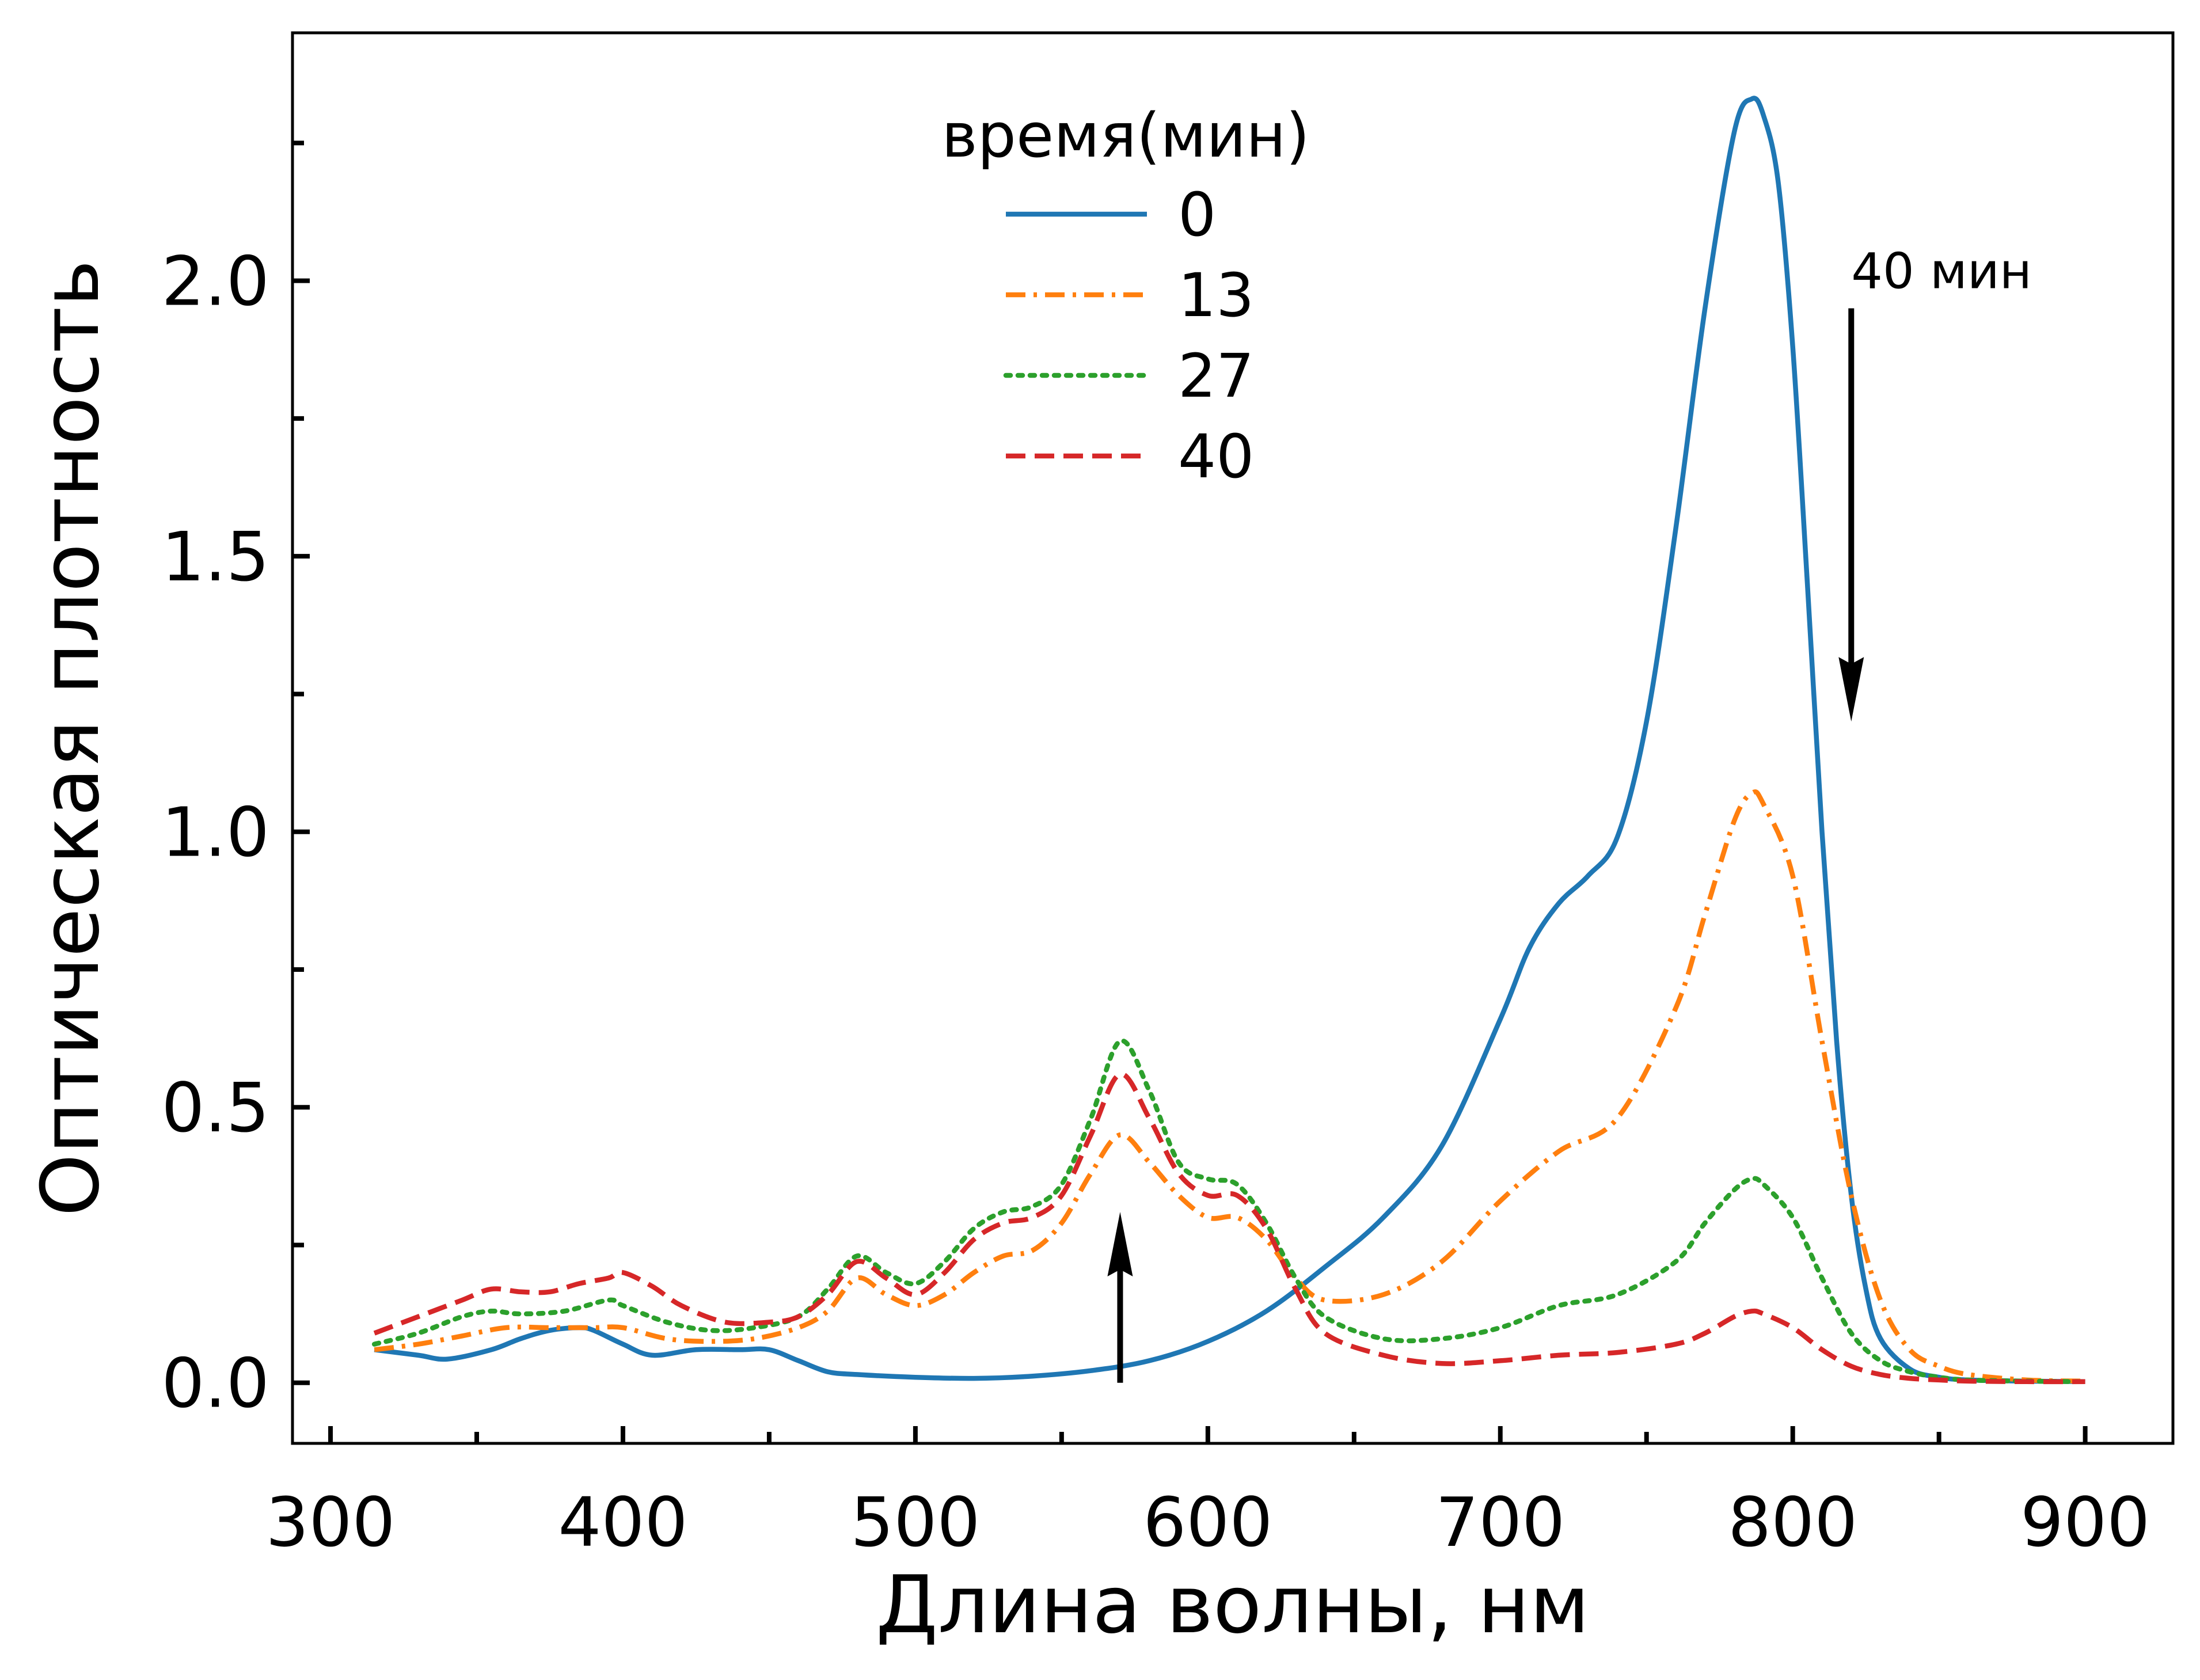  Describe the element at coordinates (1125, 135) in the screenshot. I see `legend-title: время(мин)` at that location.